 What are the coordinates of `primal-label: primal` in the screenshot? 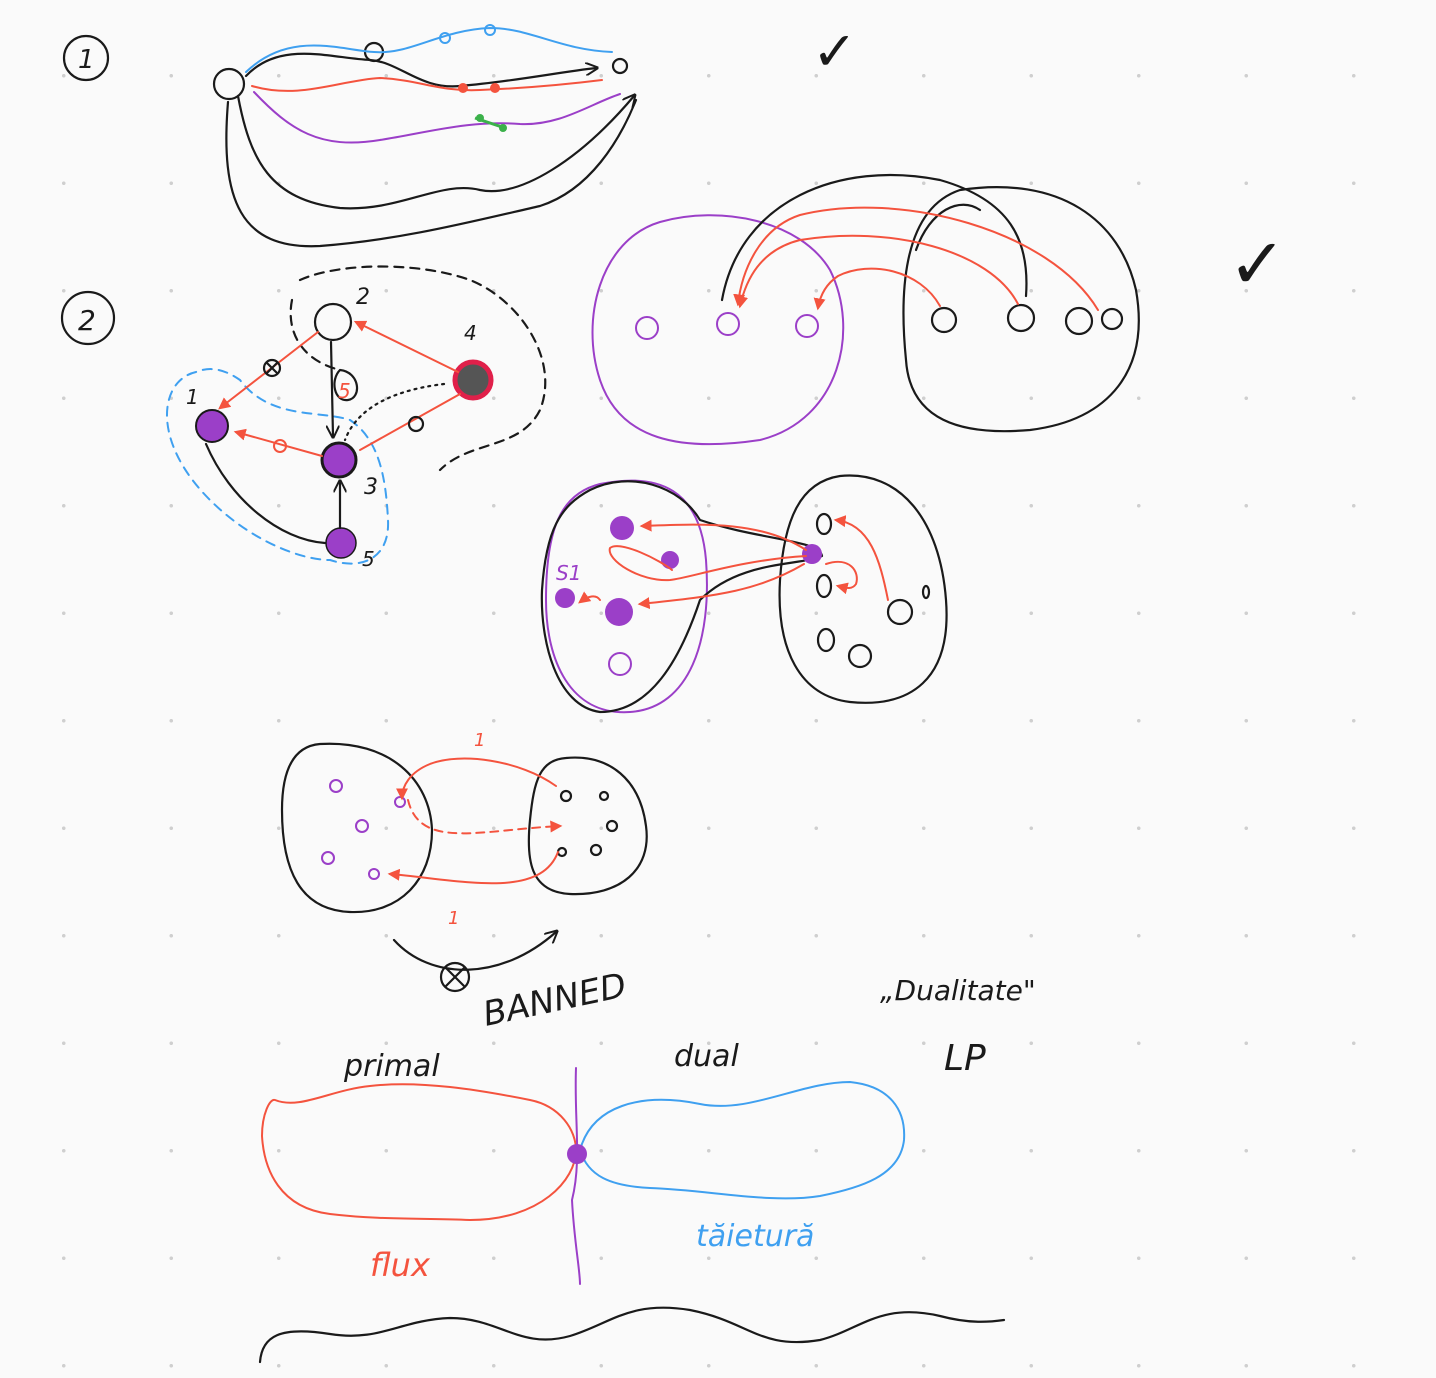 It's located at (391, 1066).